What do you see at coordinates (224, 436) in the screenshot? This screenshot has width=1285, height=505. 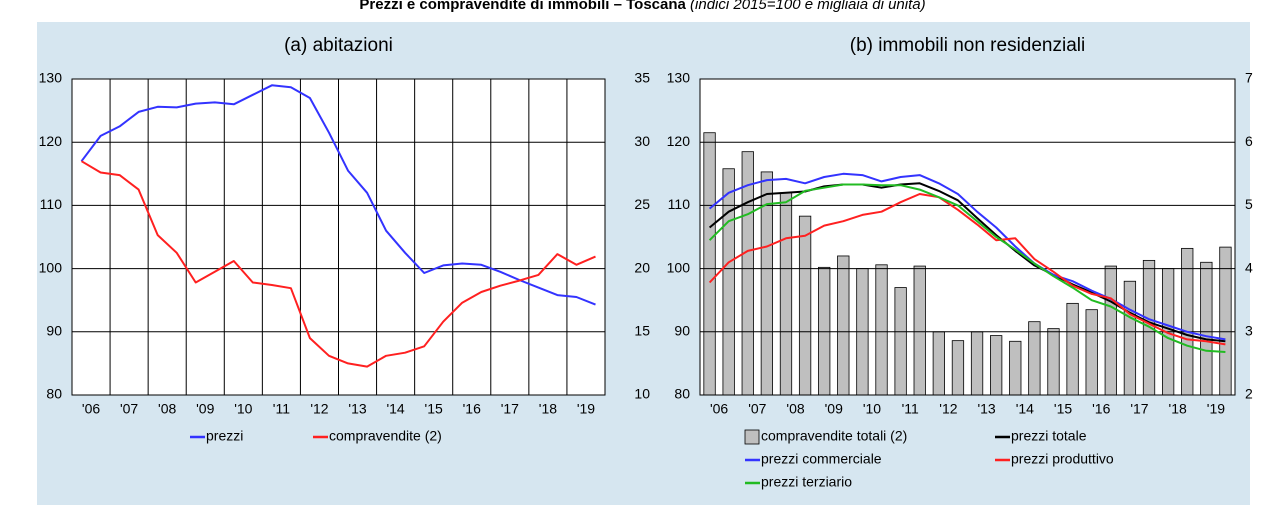 I see `legend-label: prezzi` at bounding box center [224, 436].